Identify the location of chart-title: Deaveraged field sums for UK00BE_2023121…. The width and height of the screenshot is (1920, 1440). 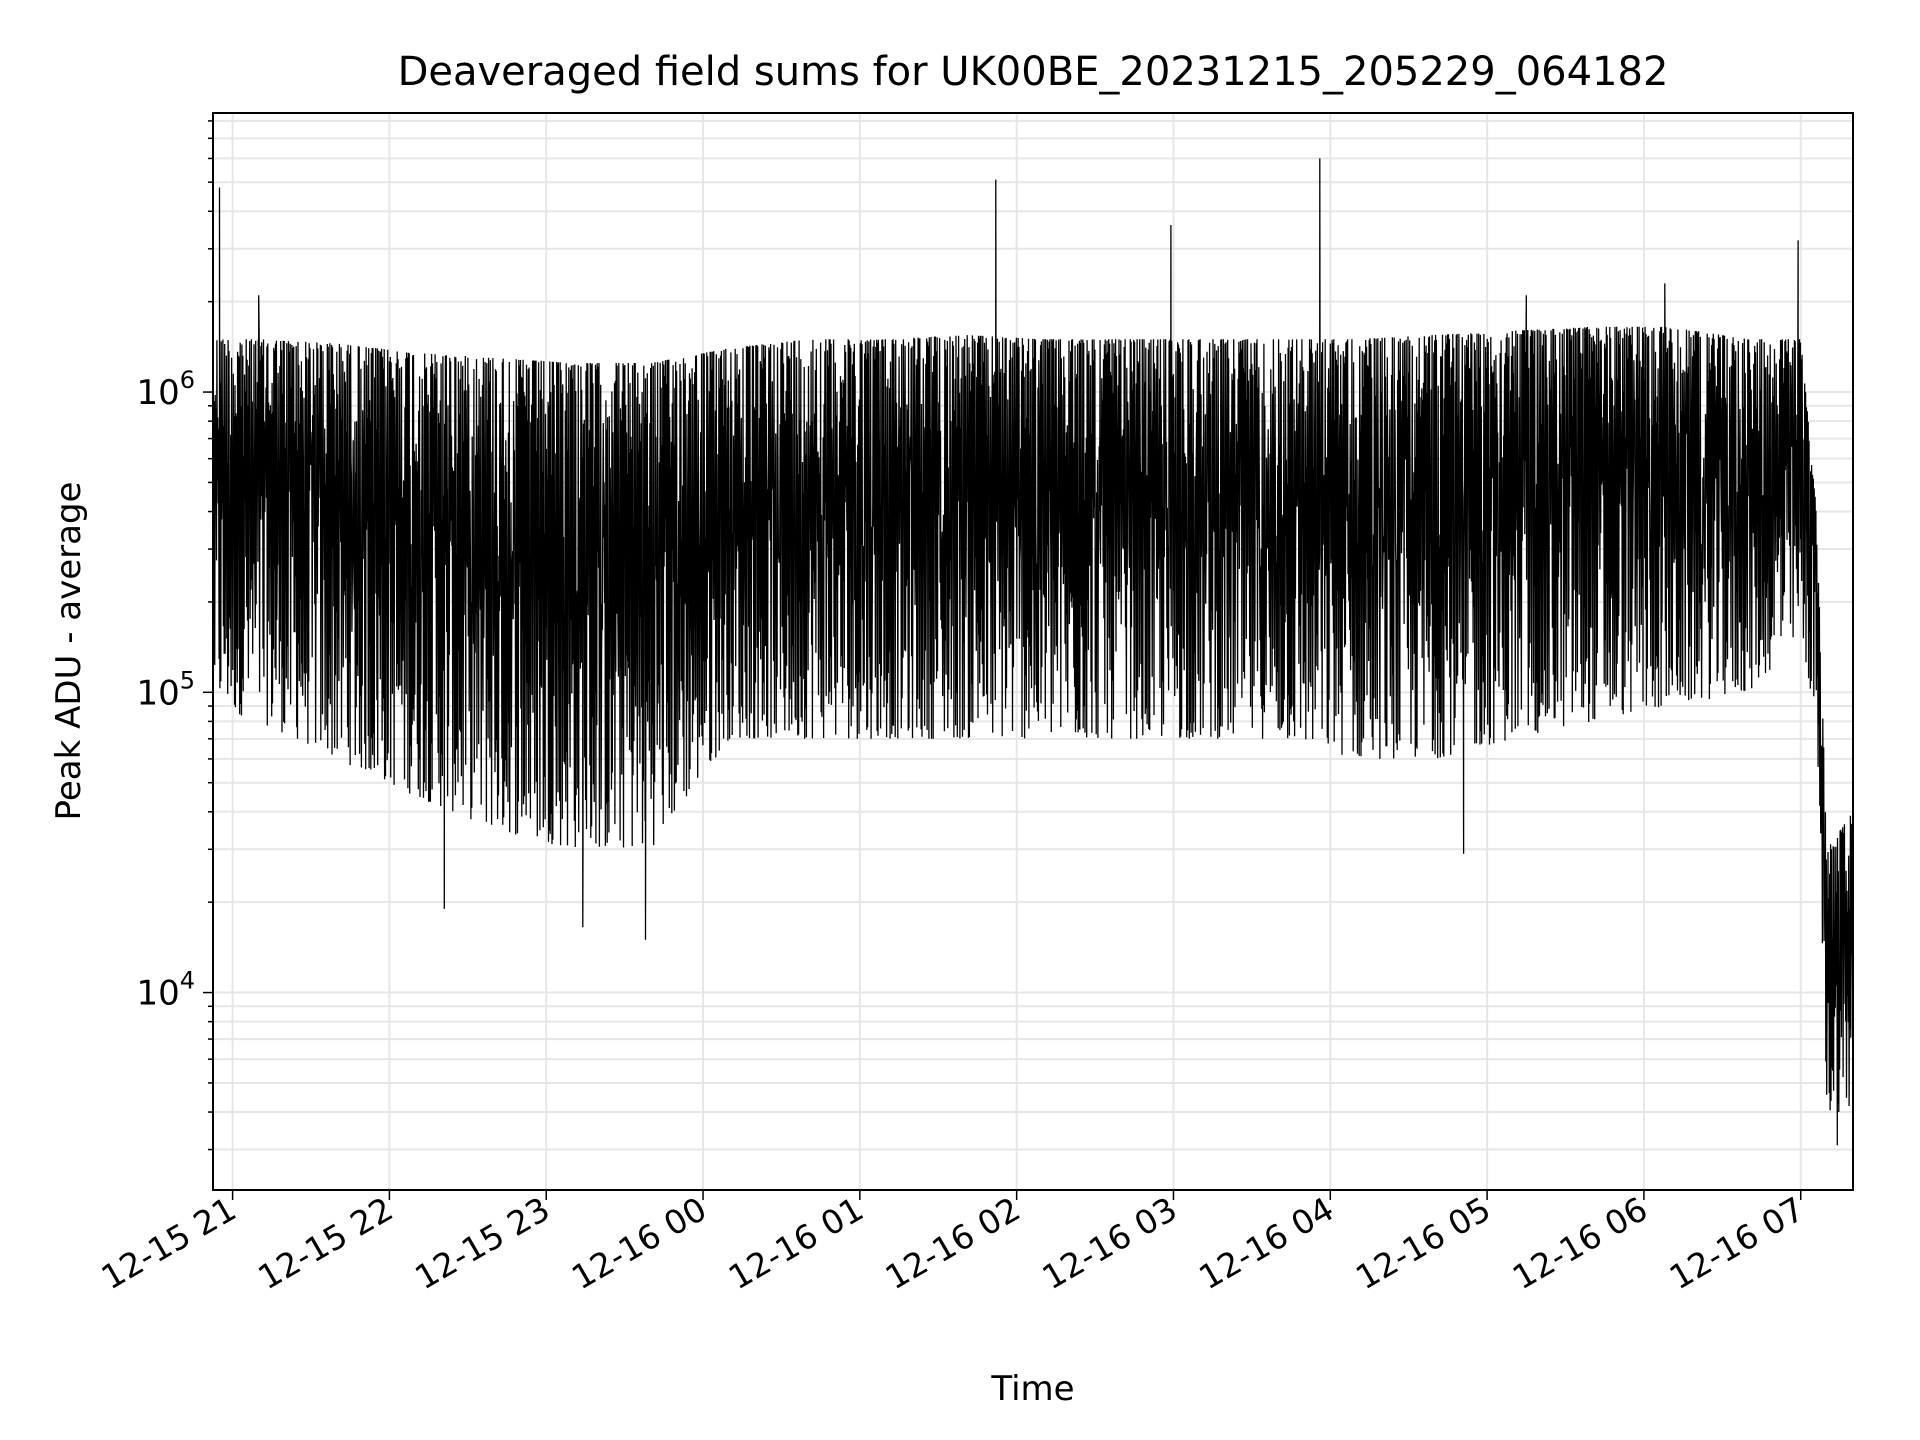
(1033, 72).